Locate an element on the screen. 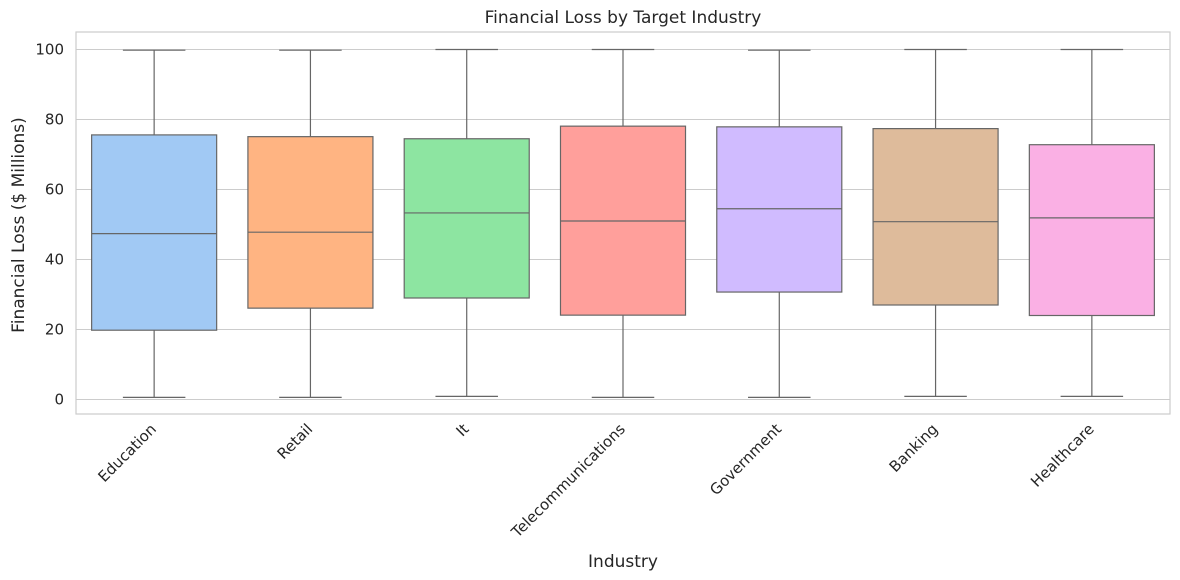 The image size is (1180, 580). y-axis-label: Financial Loss ($ Millions) is located at coordinates (19, 225).